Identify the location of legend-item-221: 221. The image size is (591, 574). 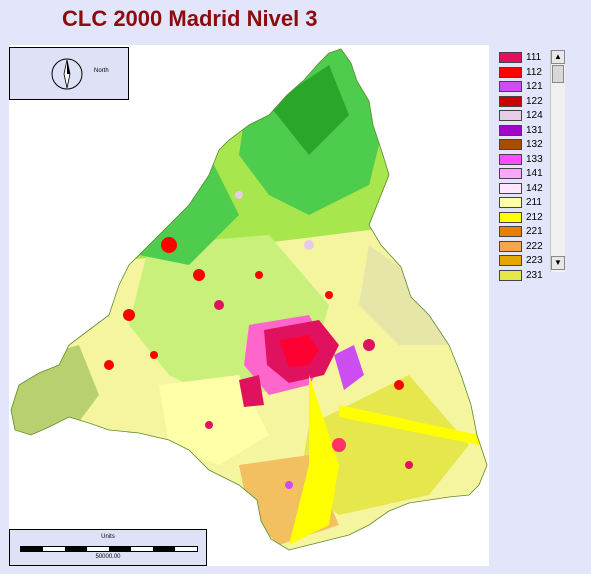
(524, 232).